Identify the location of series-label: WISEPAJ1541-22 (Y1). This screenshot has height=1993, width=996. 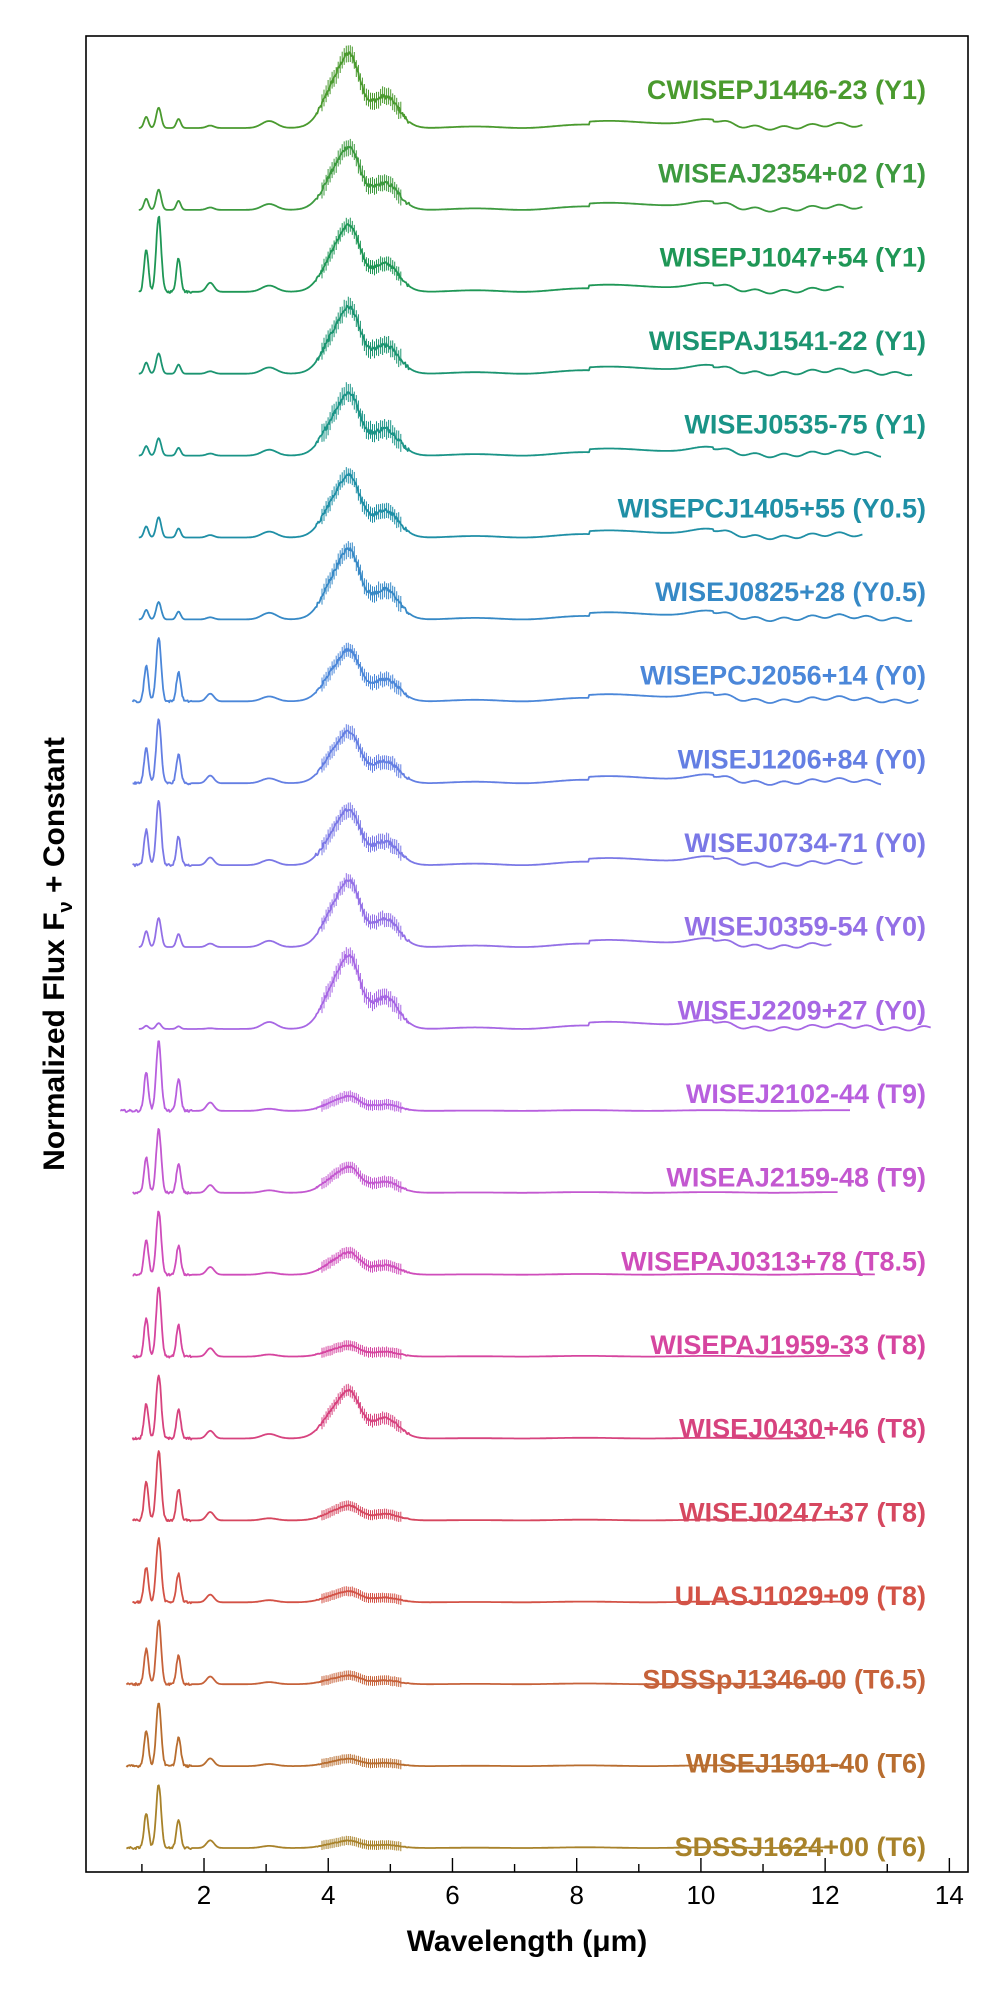
(787, 341).